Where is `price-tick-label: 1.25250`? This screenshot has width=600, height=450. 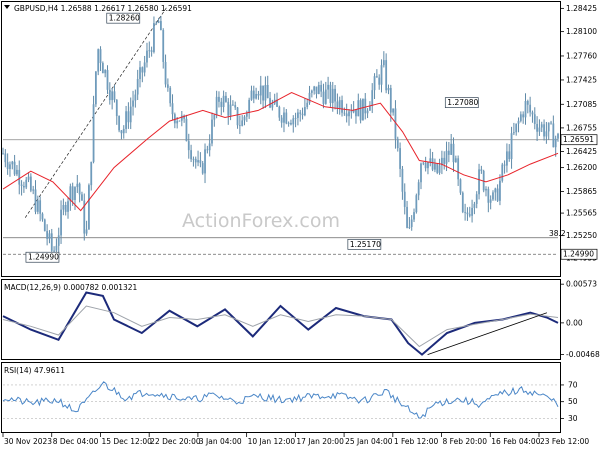 price-tick-label: 1.25250 is located at coordinates (581, 235).